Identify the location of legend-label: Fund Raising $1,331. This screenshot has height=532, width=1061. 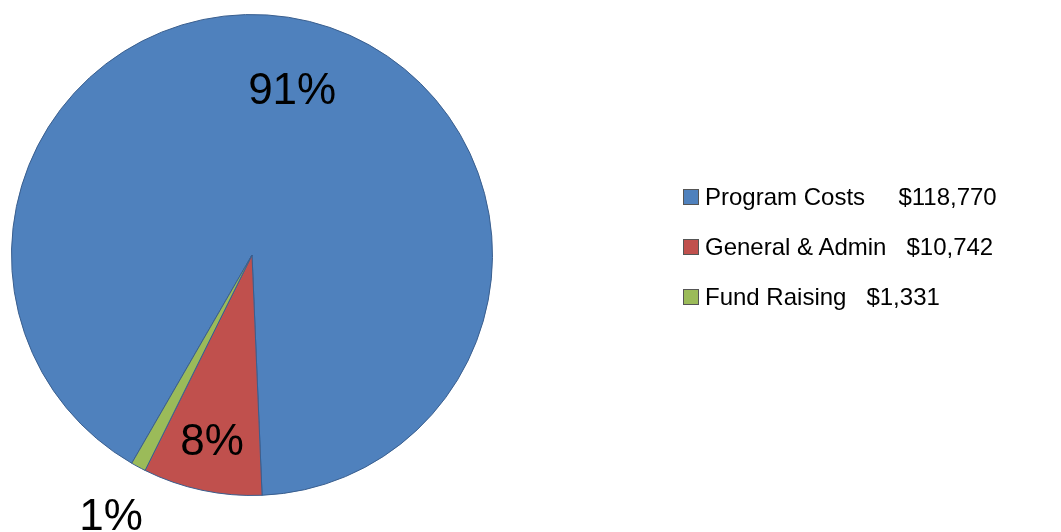
(822, 297).